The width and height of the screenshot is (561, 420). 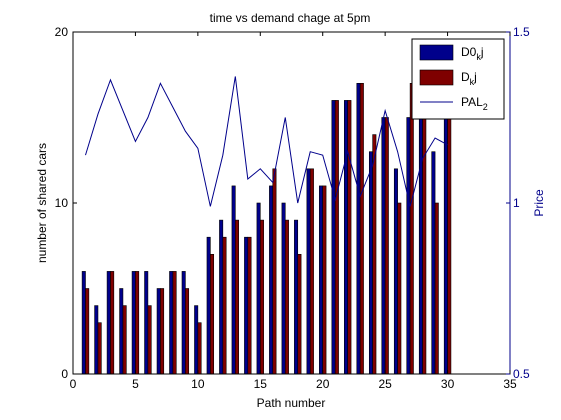 What do you see at coordinates (385, 384) in the screenshot?
I see `x-tick-label-25: 25` at bounding box center [385, 384].